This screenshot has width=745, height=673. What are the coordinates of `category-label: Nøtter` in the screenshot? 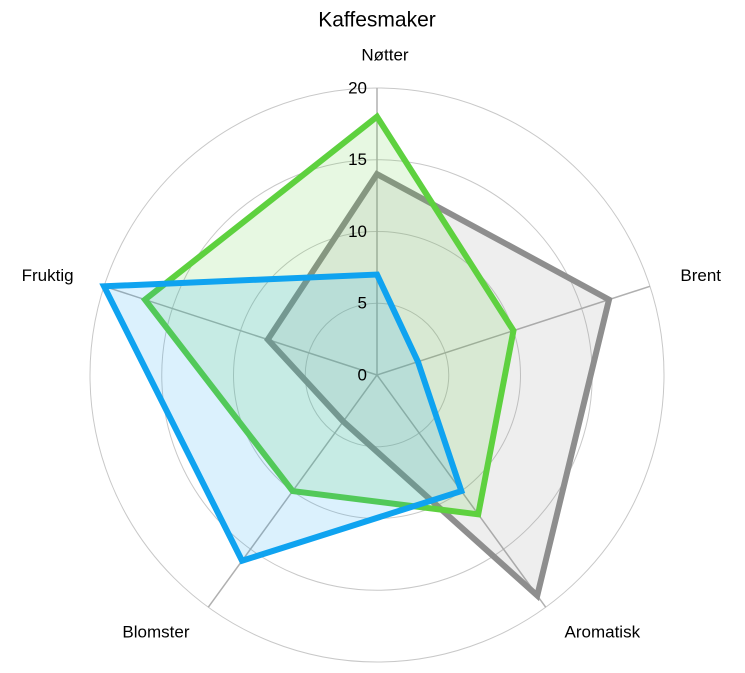 It's located at (385, 54).